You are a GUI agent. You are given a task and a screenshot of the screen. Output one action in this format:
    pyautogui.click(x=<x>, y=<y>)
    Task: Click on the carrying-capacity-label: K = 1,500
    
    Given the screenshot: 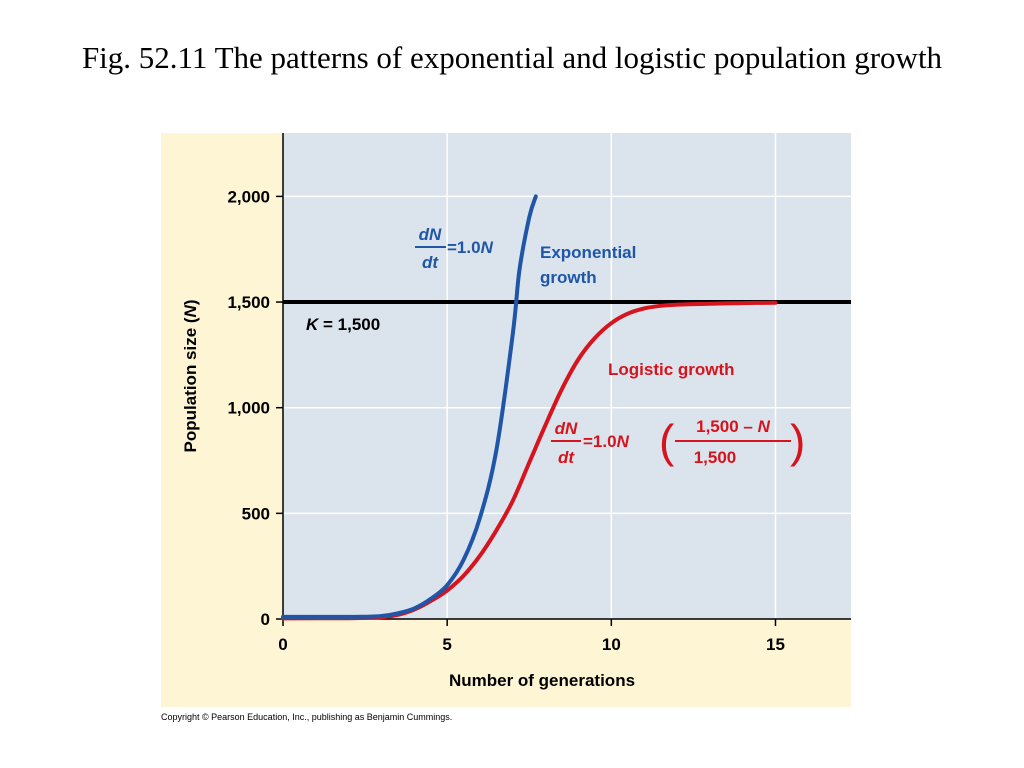 What is the action you would take?
    pyautogui.click(x=343, y=324)
    